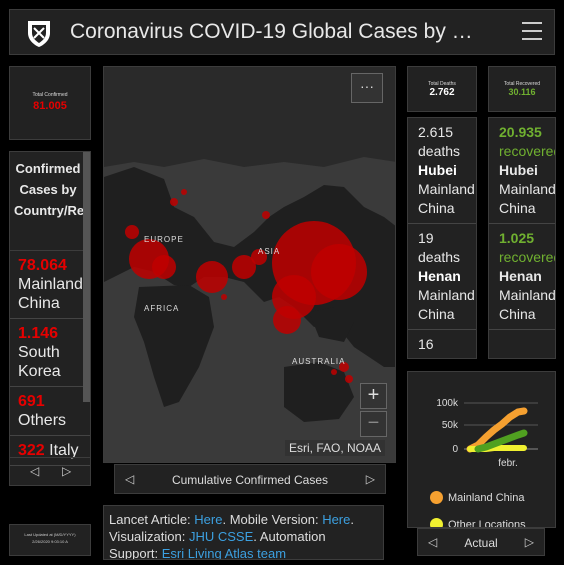  What do you see at coordinates (520, 132) in the screenshot?
I see `recovered-count: 20.935` at bounding box center [520, 132].